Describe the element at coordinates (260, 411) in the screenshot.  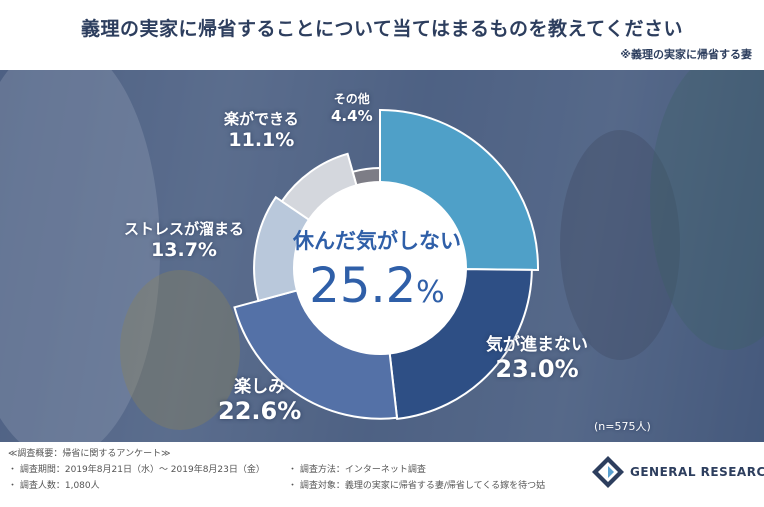
I see `label-value: 22.6%` at that location.